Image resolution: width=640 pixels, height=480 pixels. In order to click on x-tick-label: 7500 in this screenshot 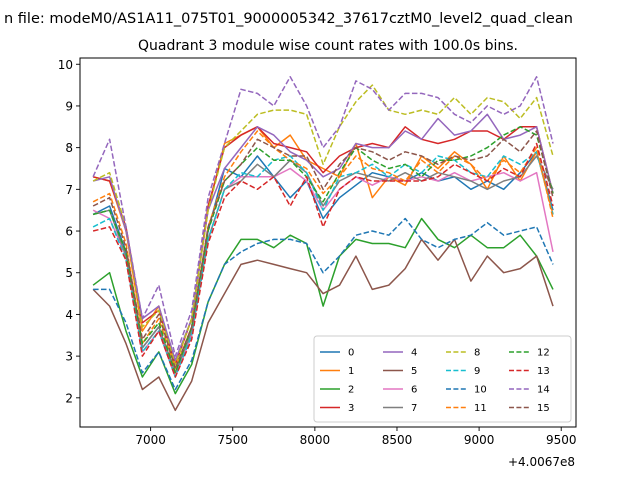, I will do `click(232, 440)`.